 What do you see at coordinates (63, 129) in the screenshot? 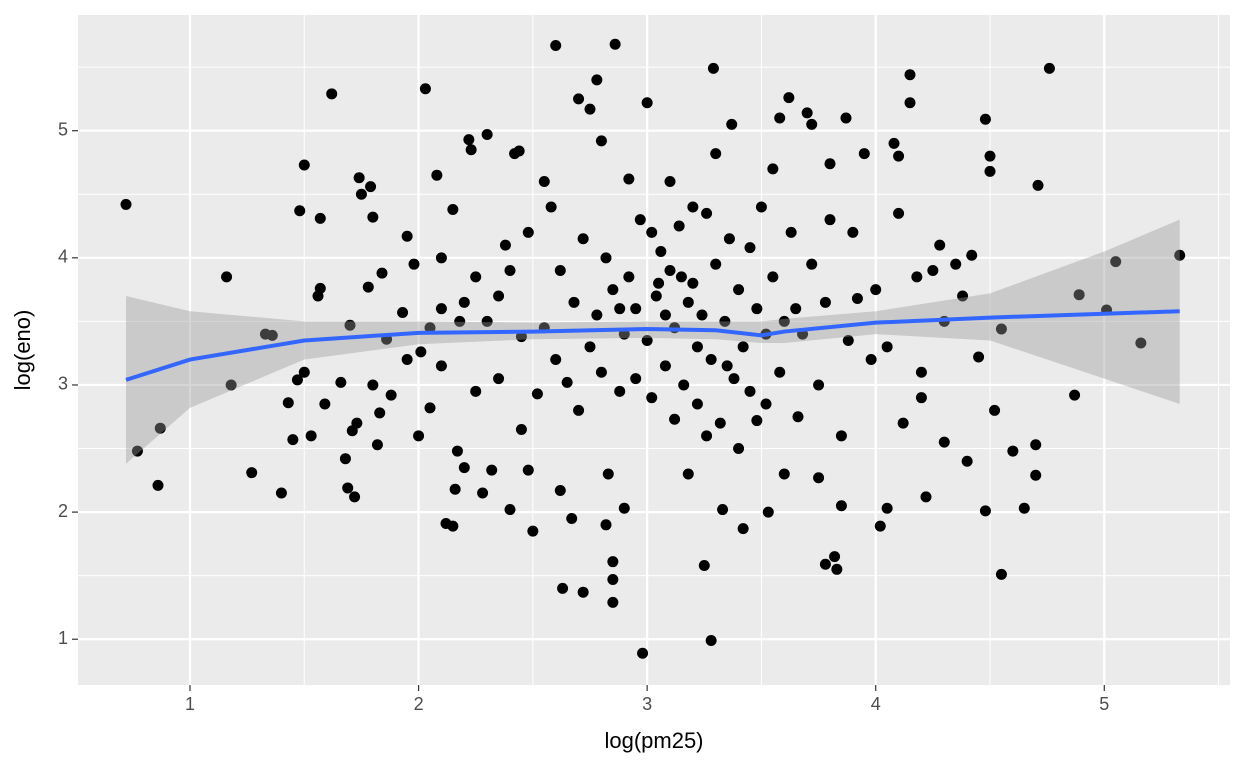
I see `y-tick-label: 5` at bounding box center [63, 129].